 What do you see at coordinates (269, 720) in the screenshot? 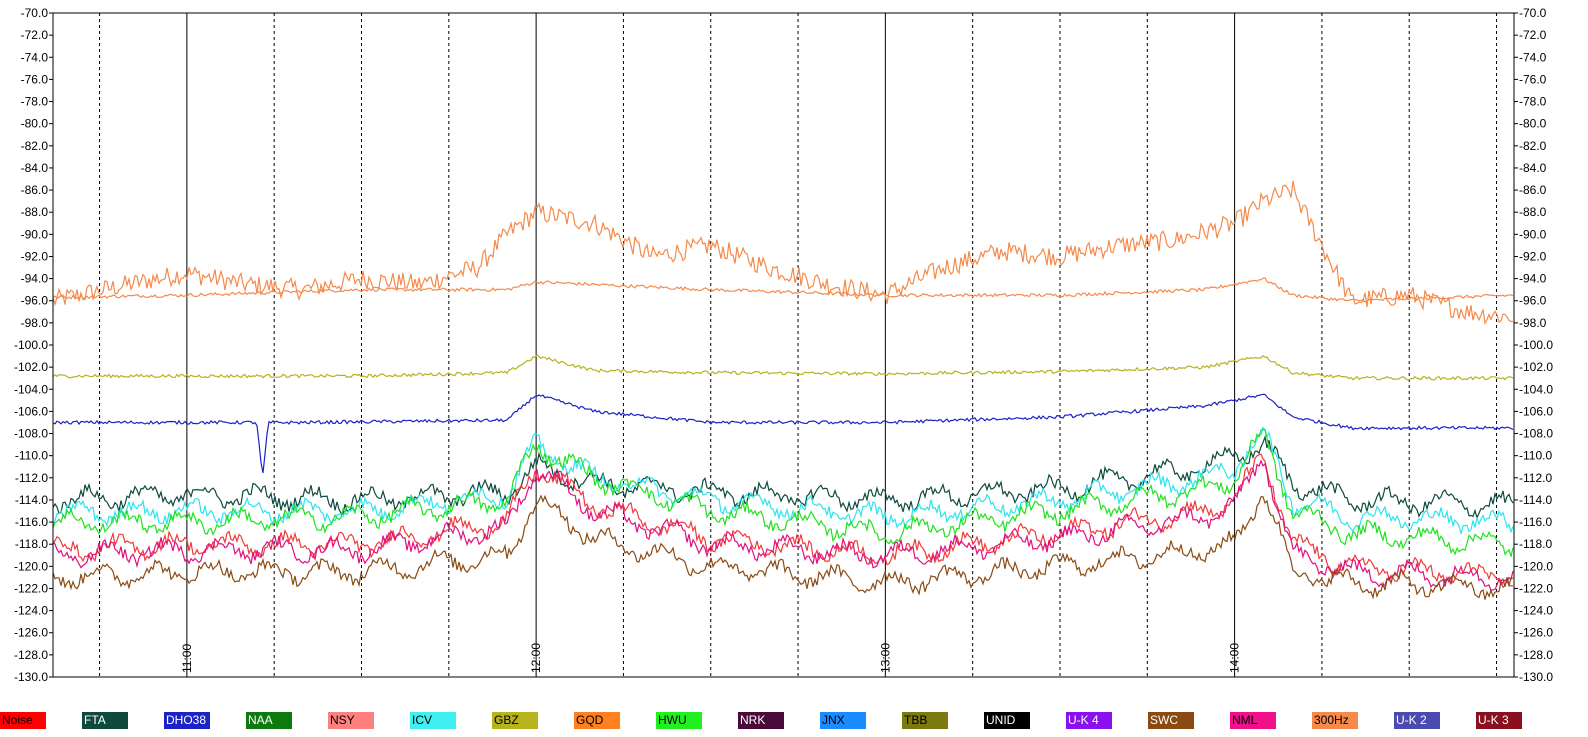
I see `legend-item-naa: NAA` at bounding box center [269, 720].